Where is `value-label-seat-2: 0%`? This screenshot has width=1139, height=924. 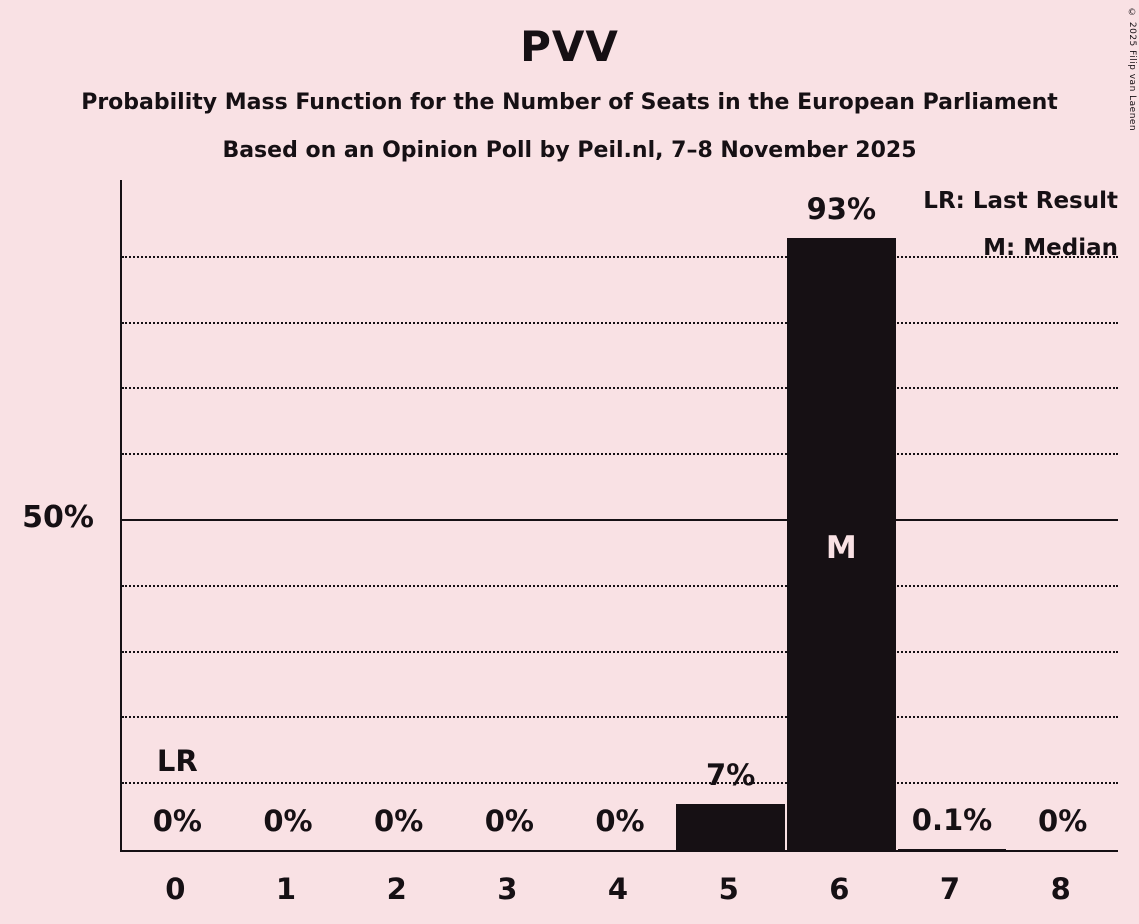 value-label-seat-2: 0% is located at coordinates (399, 821).